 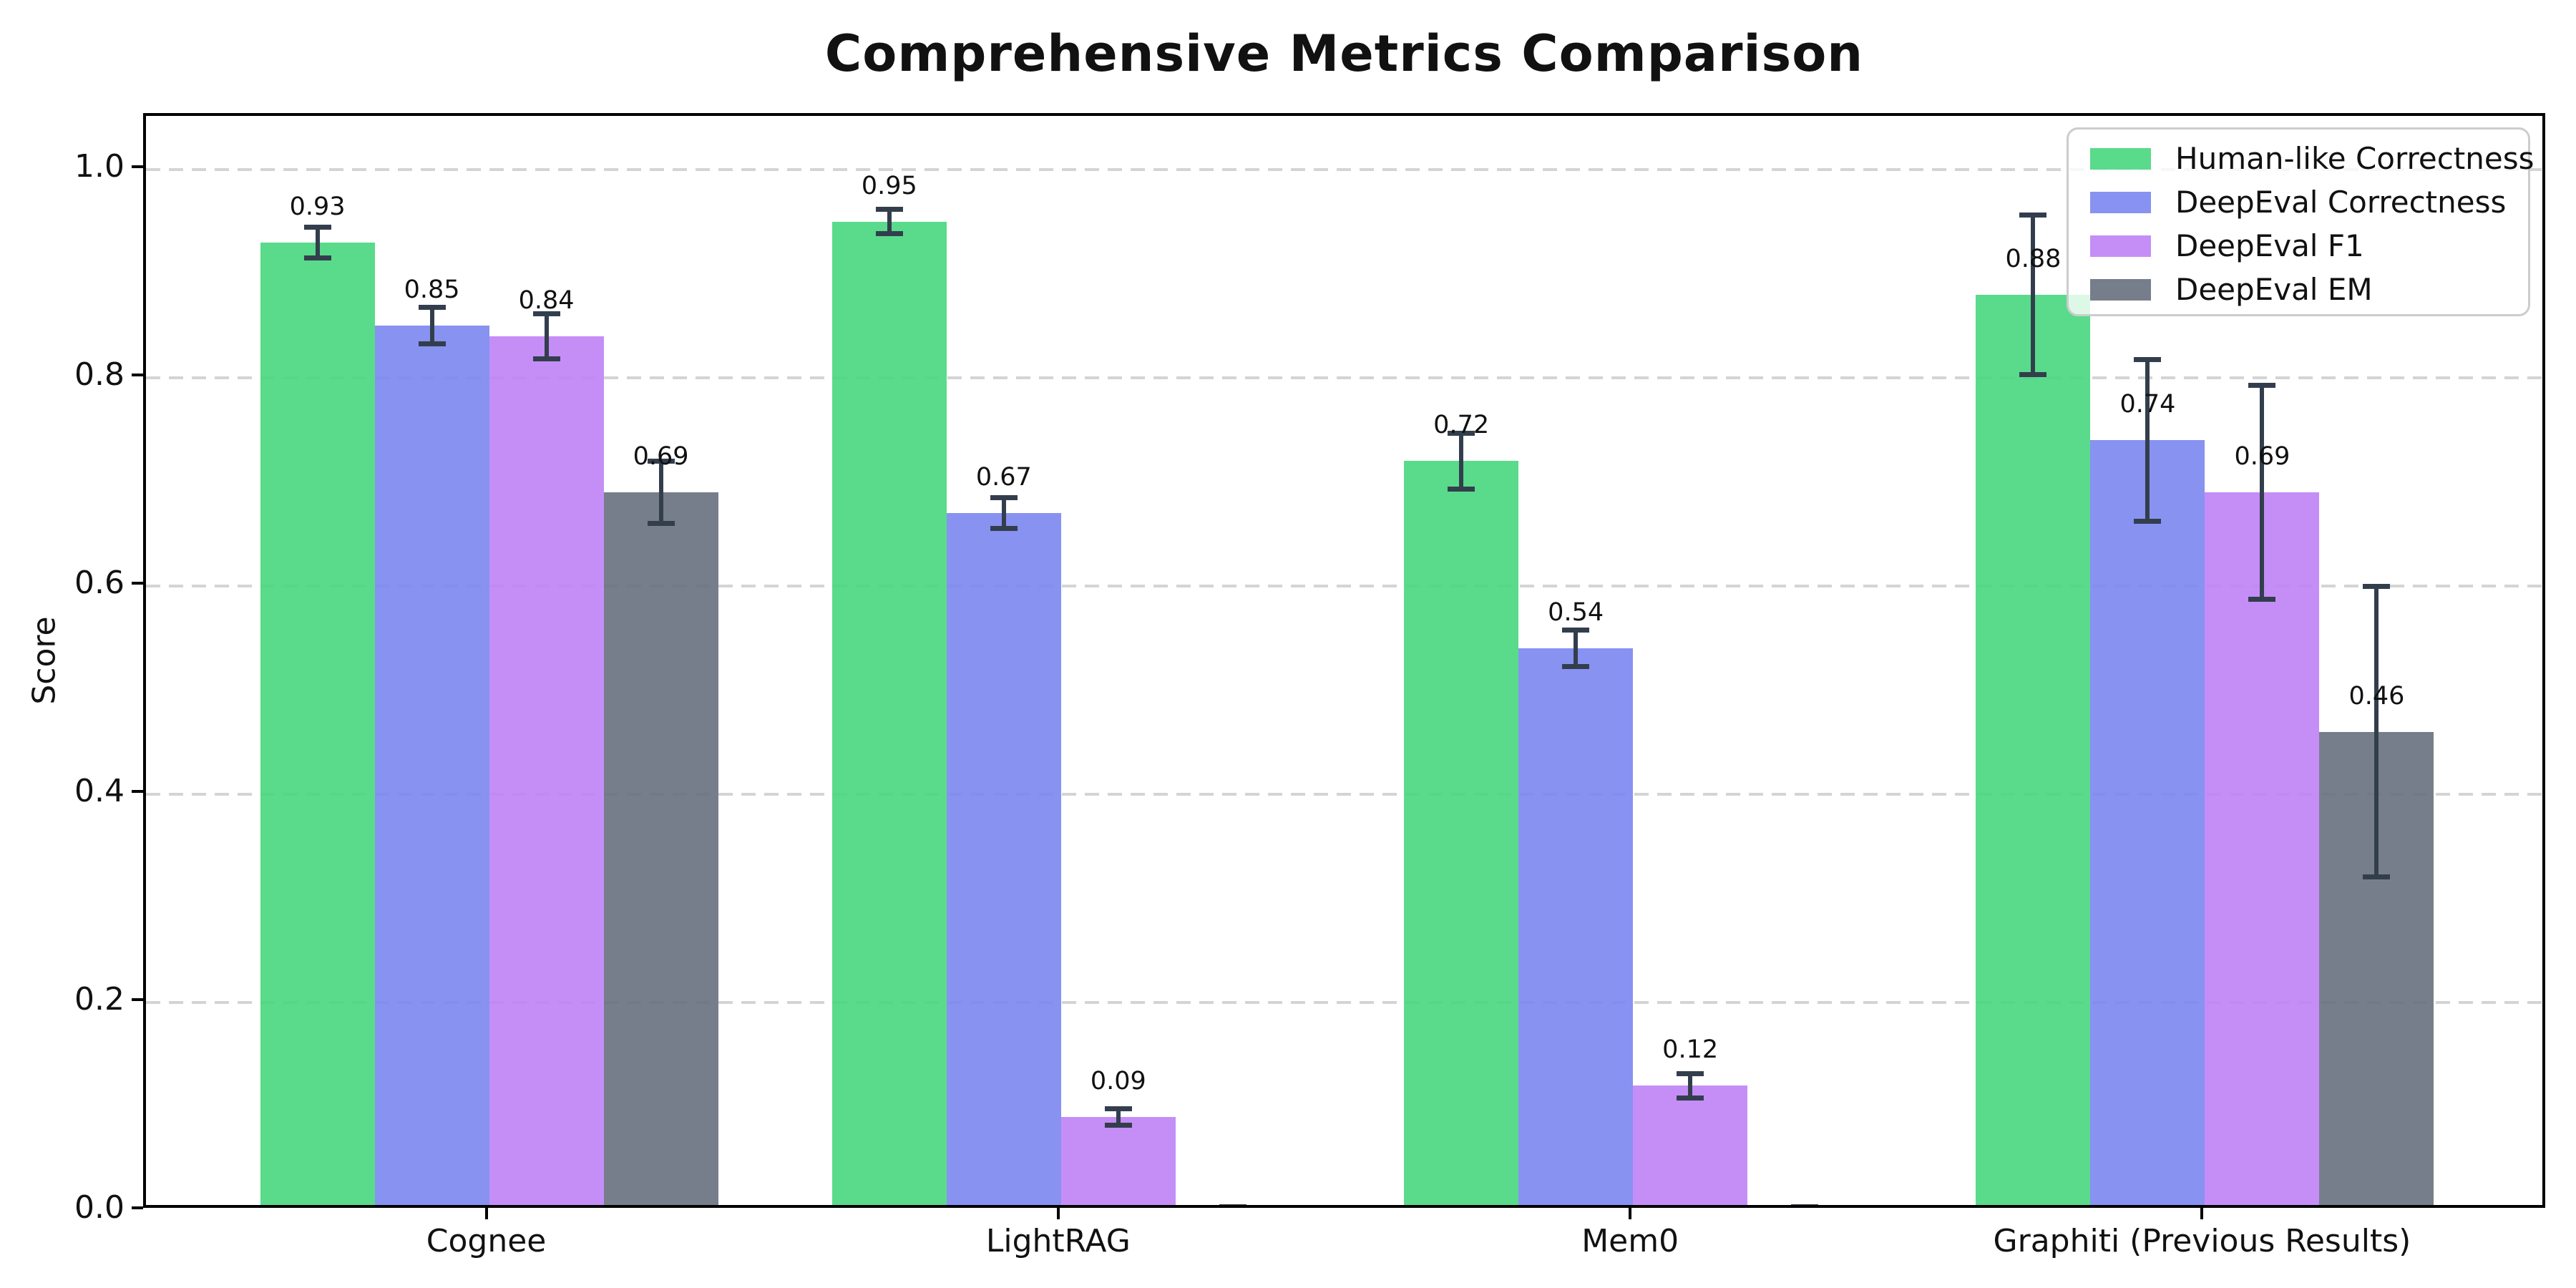 What do you see at coordinates (2202, 1241) in the screenshot?
I see `x-axis-category-label: Graphiti (Previous Results)` at bounding box center [2202, 1241].